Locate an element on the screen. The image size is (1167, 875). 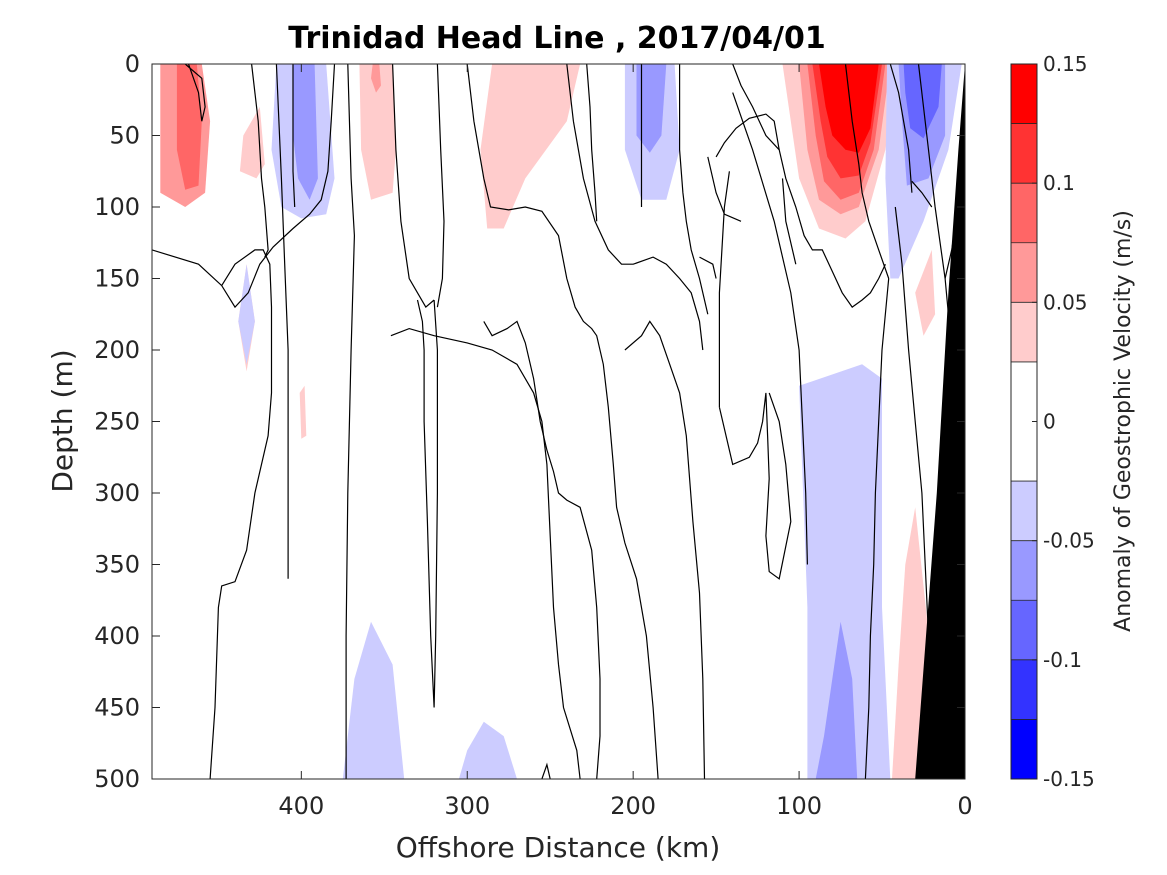
x-axis-title: Offshore Distance (km) is located at coordinates (558, 847).